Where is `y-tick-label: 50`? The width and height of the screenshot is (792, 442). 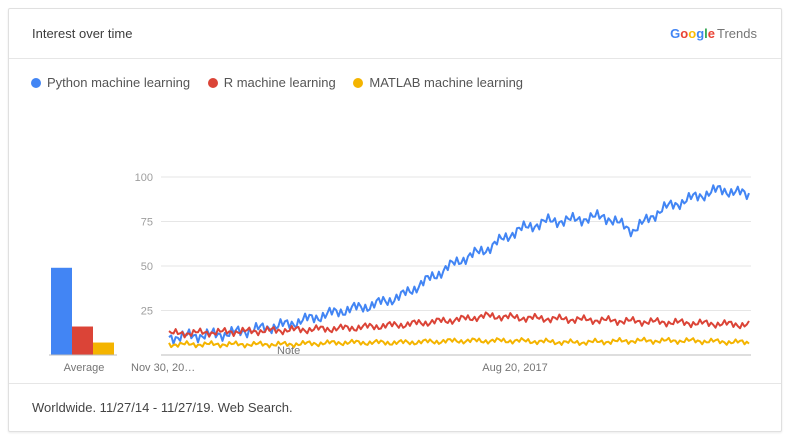
y-tick-label: 50 is located at coordinates (147, 267).